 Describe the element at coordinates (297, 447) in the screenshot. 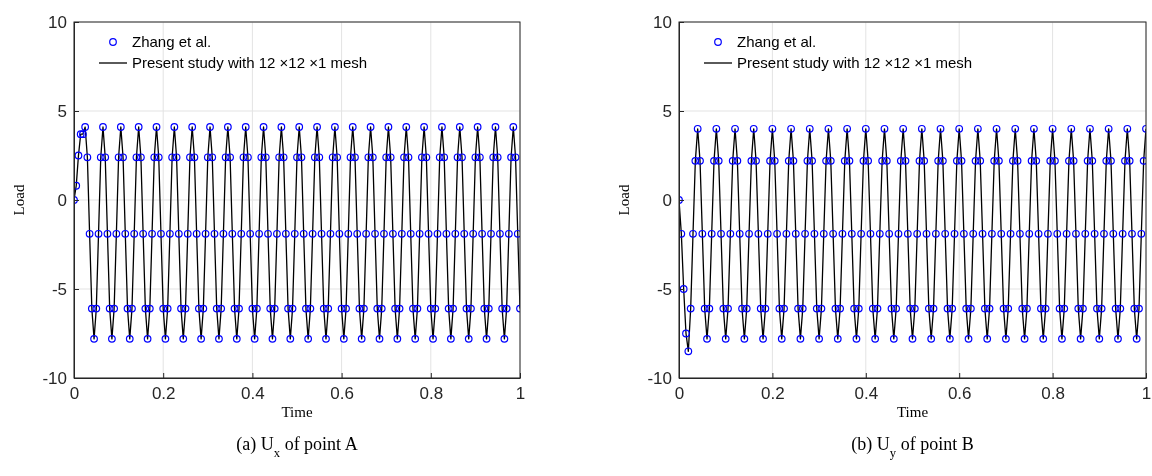

I see `text: (a) U$_{x}$ of point A` at that location.